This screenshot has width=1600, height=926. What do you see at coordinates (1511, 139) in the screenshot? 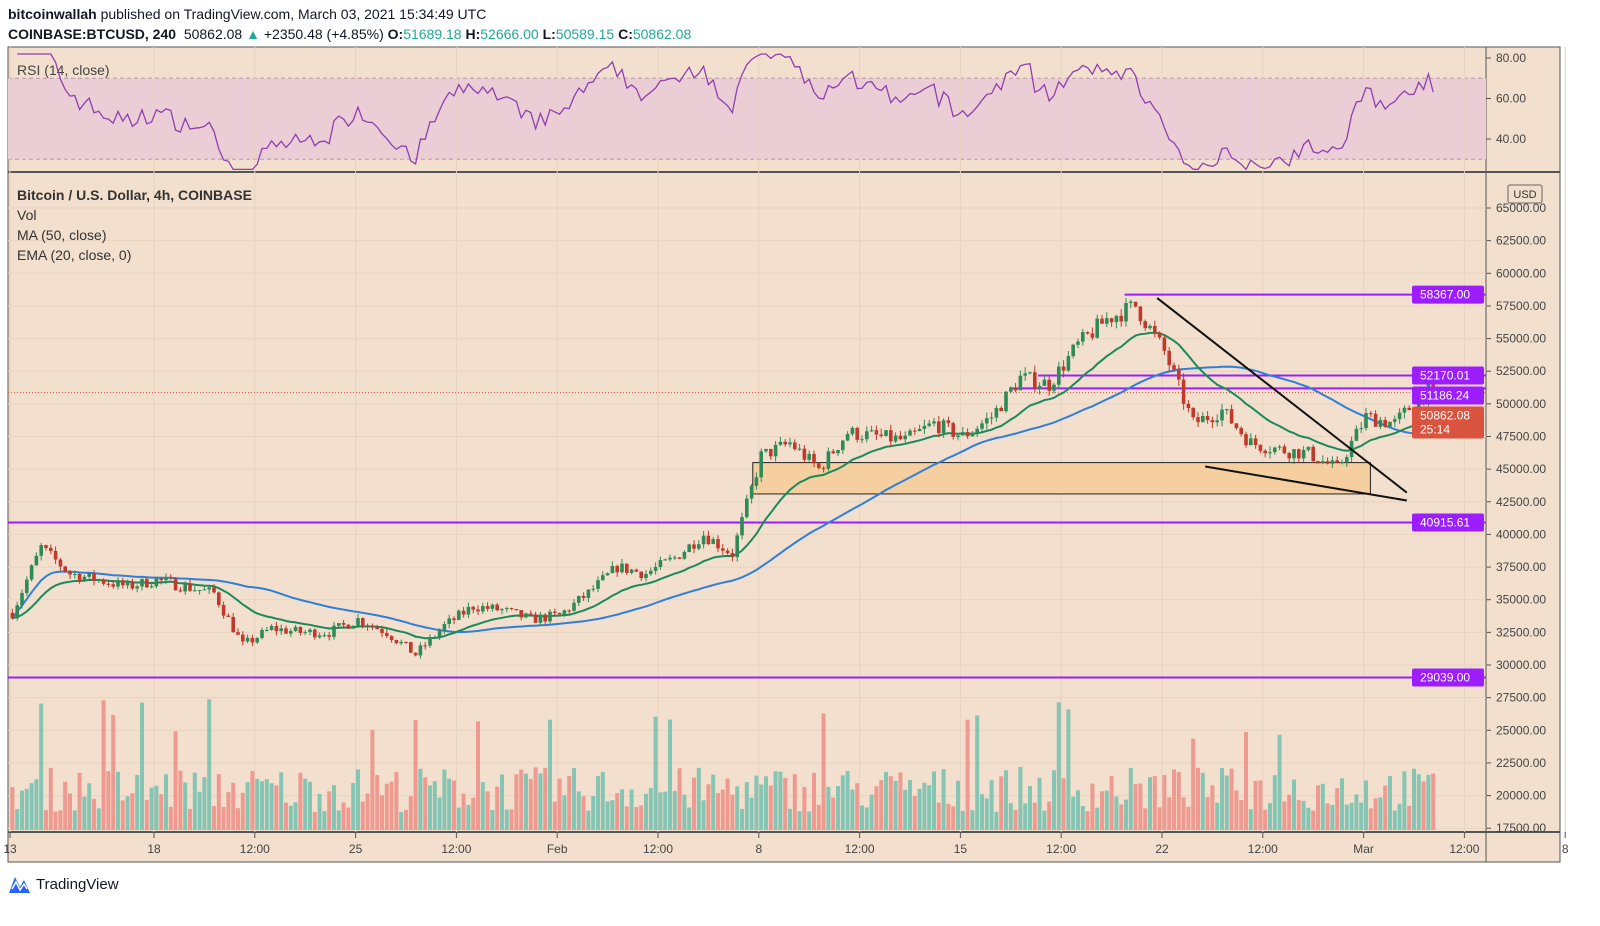
I see `rsi-tick-label: 40.00` at bounding box center [1511, 139].